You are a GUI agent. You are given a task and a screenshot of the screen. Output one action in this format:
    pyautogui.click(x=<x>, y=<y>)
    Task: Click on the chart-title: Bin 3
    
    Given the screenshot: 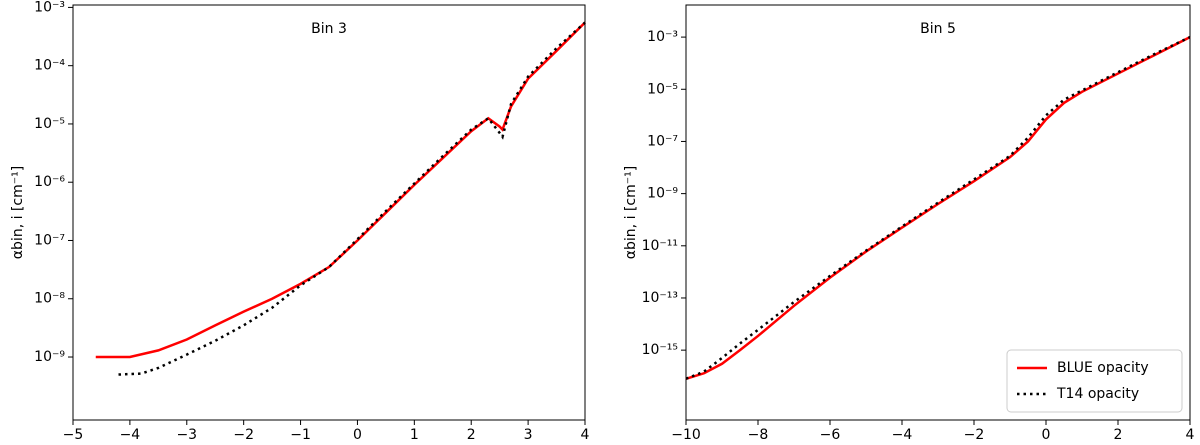 What is the action you would take?
    pyautogui.click(x=329, y=29)
    